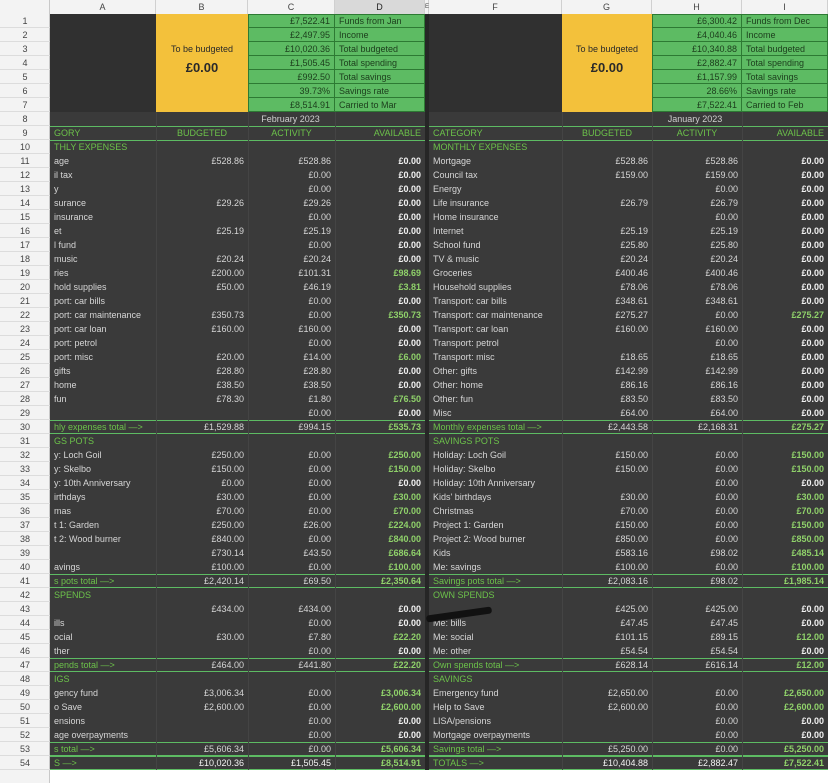 Image resolution: width=828 pixels, height=783 pixels. Describe the element at coordinates (631, 469) in the screenshot. I see `right-row-33-budgeted: £150.00` at that location.